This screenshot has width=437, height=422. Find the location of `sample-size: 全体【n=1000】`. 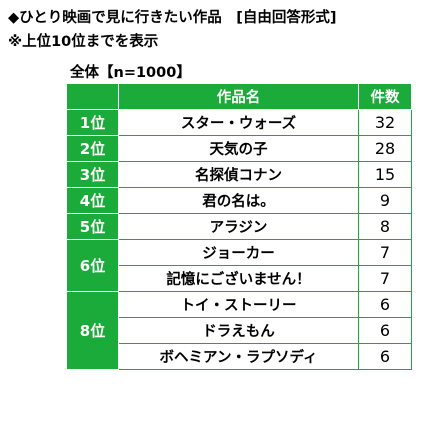

sample-size: 全体【n=1000】 is located at coordinates (130, 73).